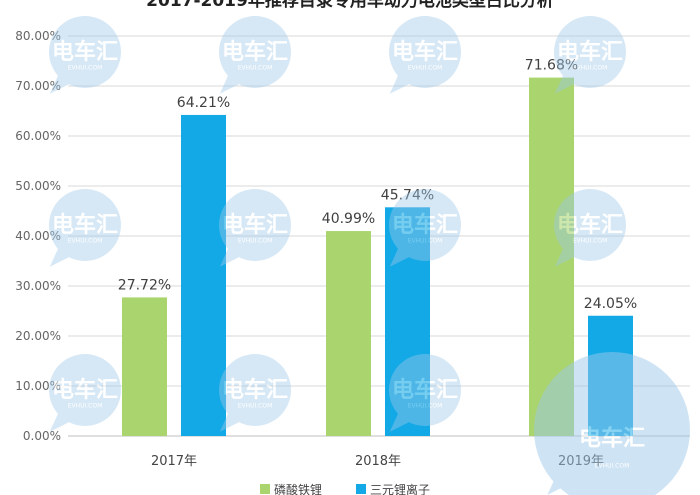 The image size is (700, 495). I want to click on x-tick-label: 2018年, so click(378, 461).